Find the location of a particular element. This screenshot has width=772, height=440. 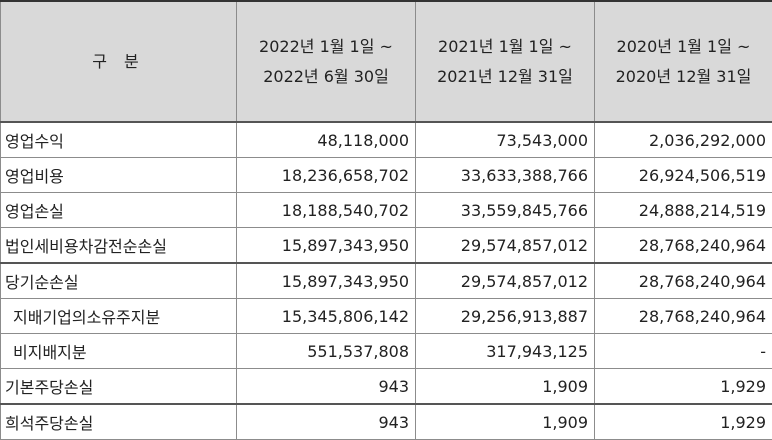

period-end: 2021년 12월 31일 is located at coordinates (505, 77).